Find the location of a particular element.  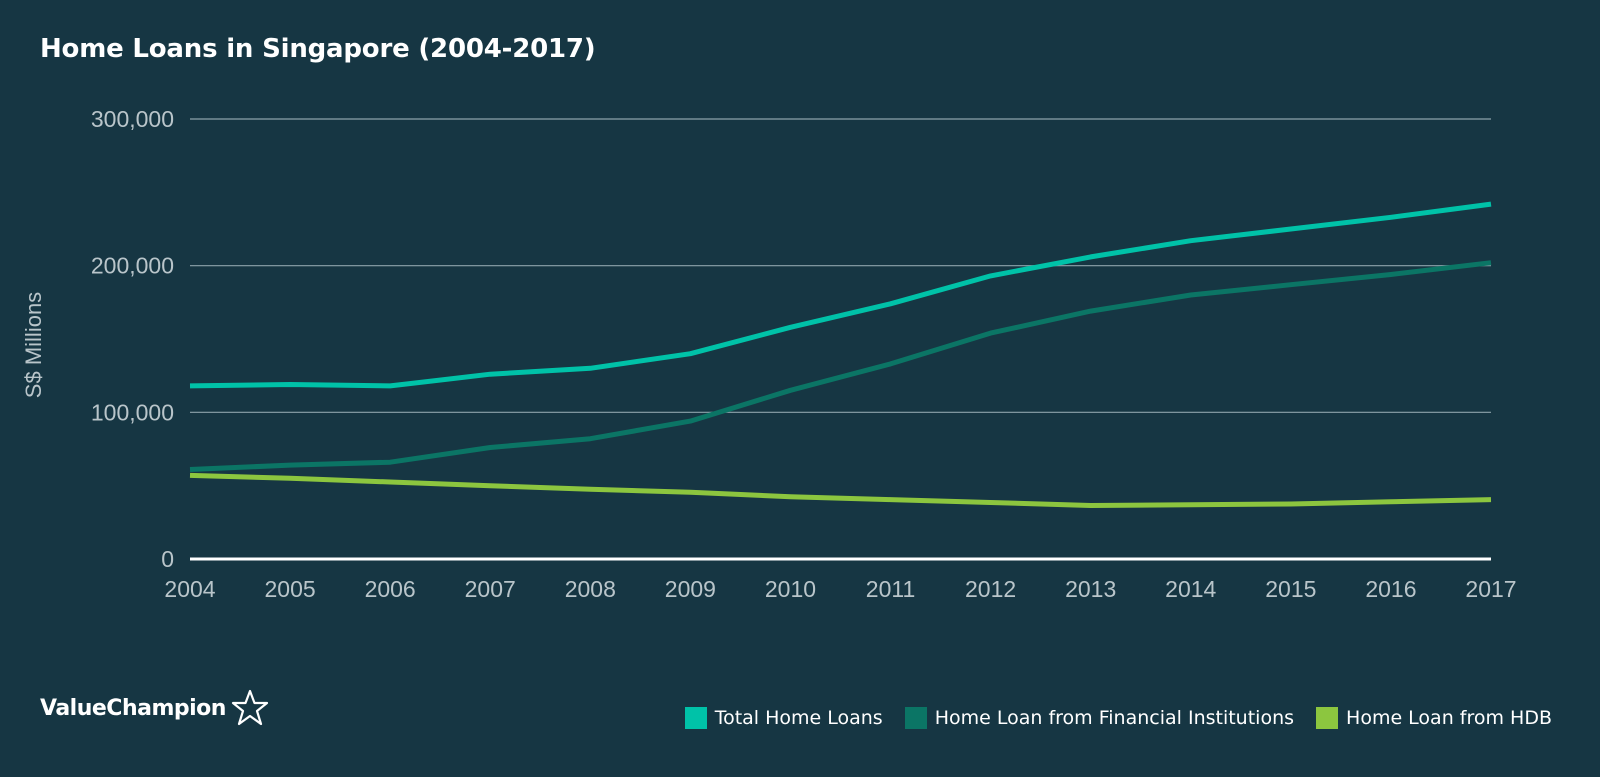

y-tick-label: 100,000 is located at coordinates (132, 412).